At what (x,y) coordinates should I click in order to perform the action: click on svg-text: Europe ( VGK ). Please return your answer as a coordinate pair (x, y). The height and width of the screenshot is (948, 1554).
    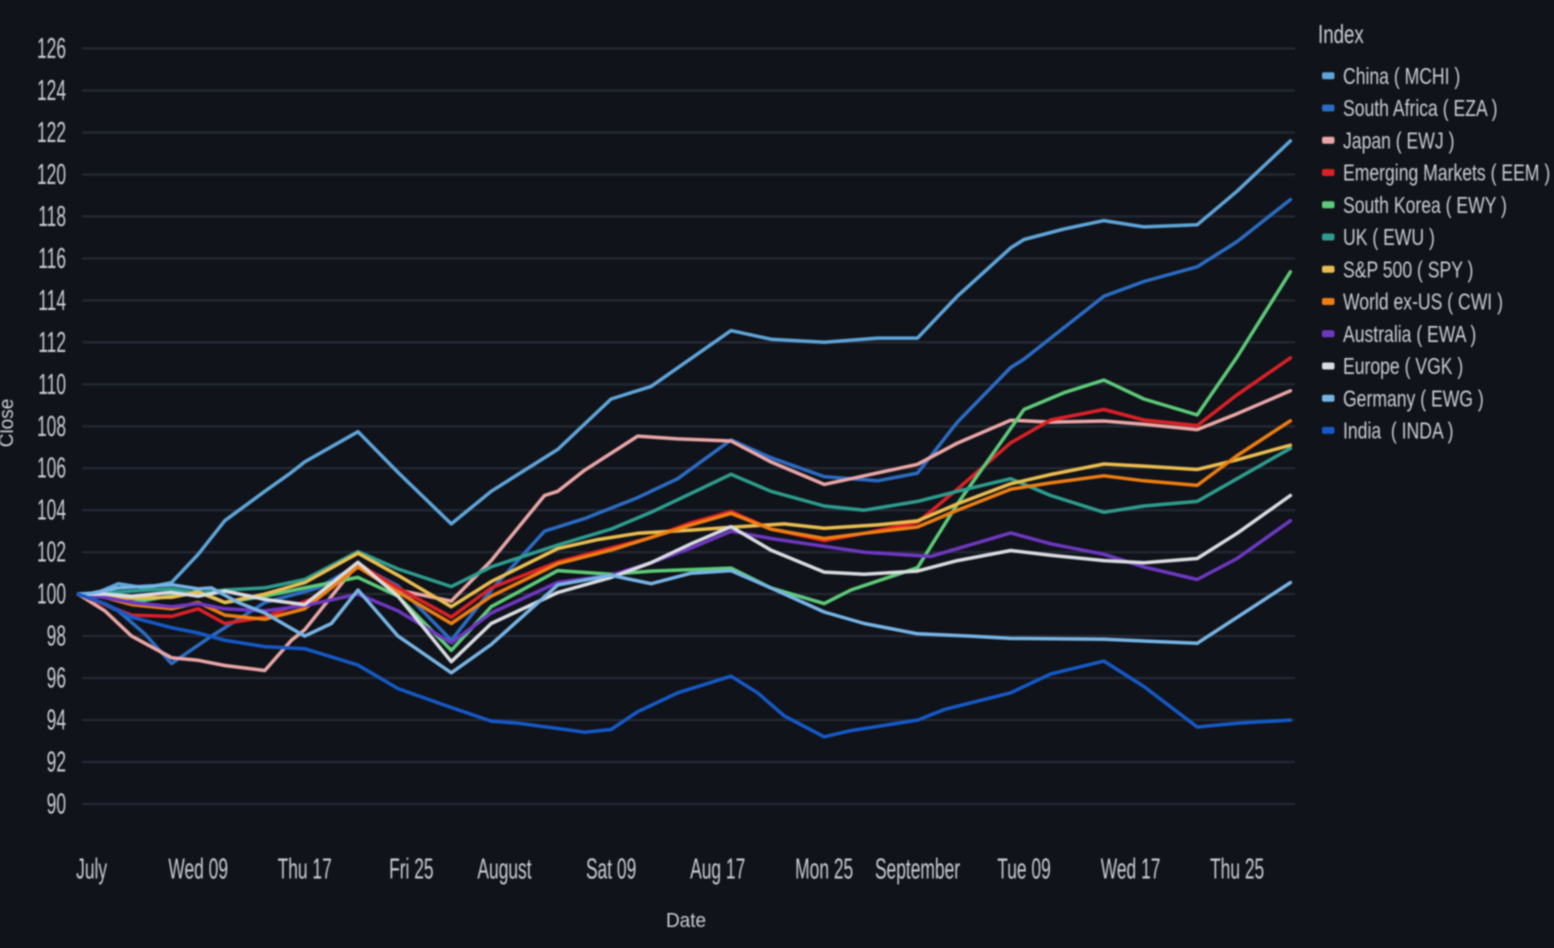
    Looking at the image, I should click on (1403, 367).